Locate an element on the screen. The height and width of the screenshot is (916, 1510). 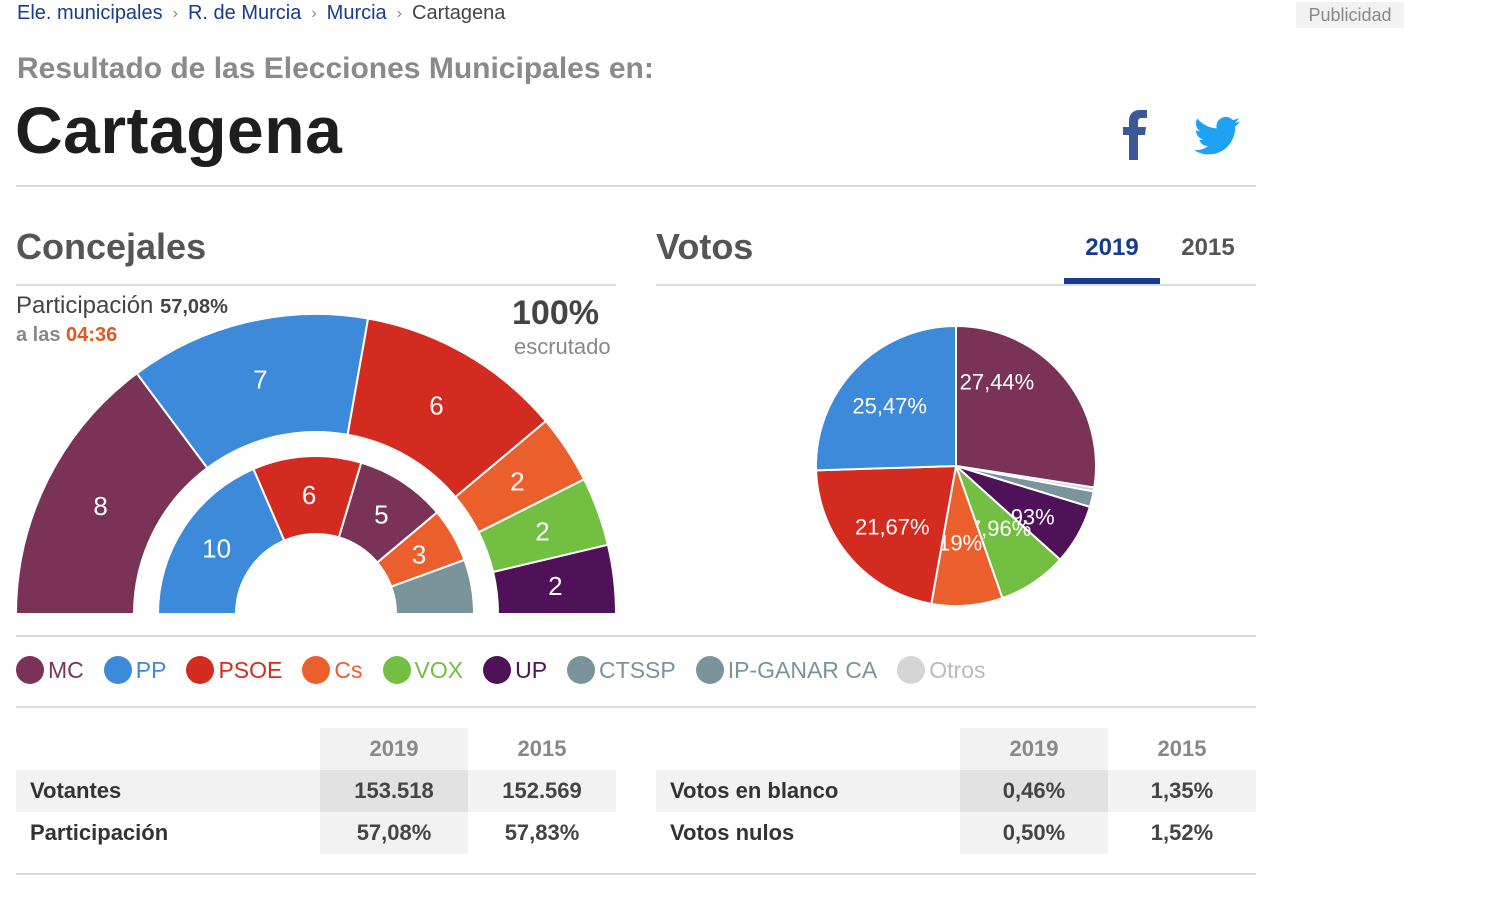
breadcrumb-current: Cartagena is located at coordinates (459, 13).